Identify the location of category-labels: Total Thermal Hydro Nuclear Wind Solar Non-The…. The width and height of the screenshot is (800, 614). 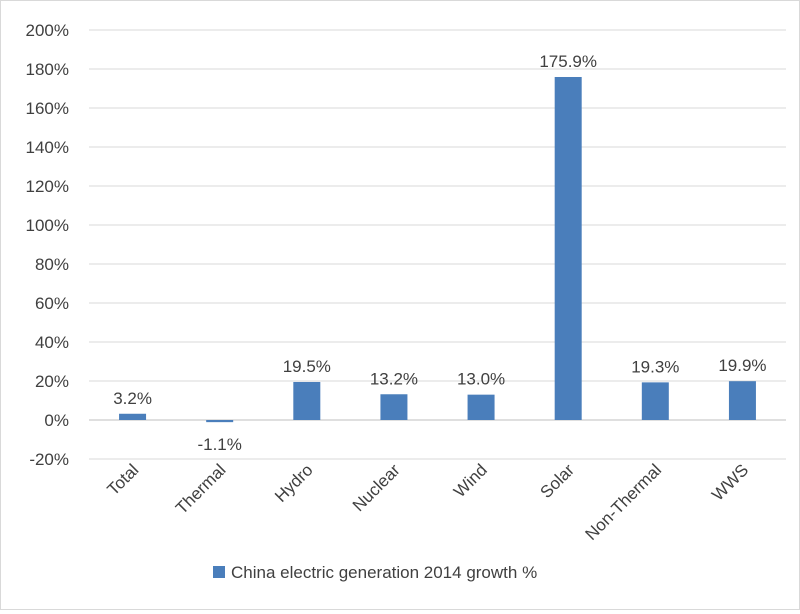
(428, 502).